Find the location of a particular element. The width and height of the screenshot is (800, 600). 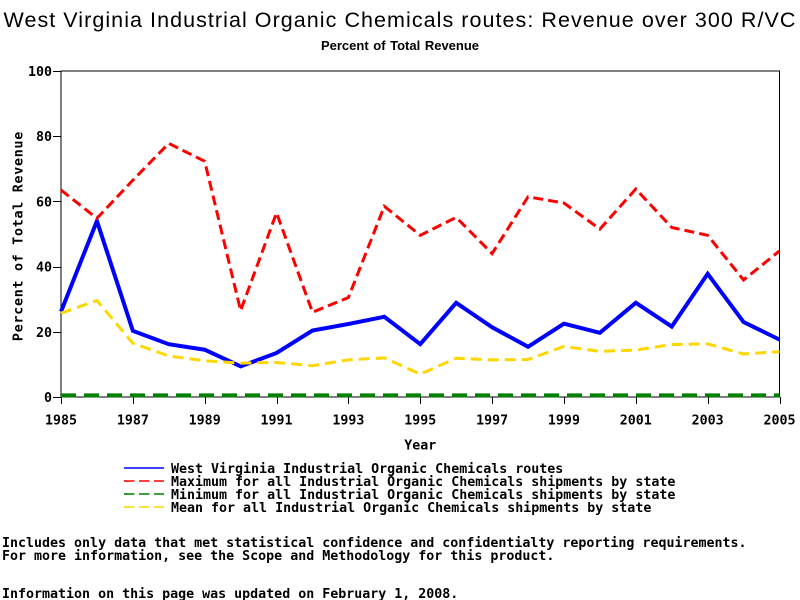

x-axis-title: Year is located at coordinates (420, 446).